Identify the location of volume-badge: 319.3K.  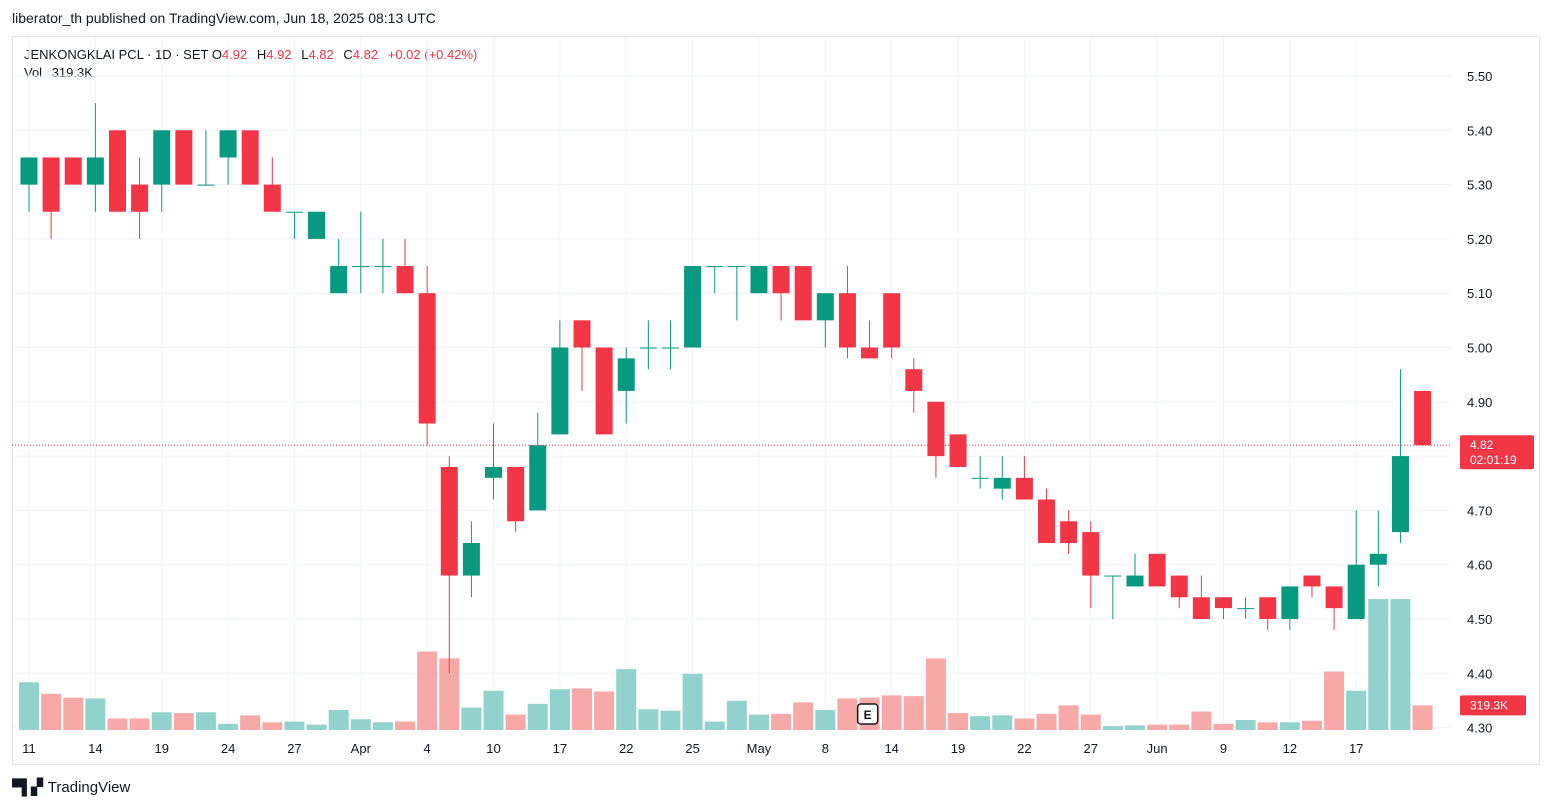
(1493, 705).